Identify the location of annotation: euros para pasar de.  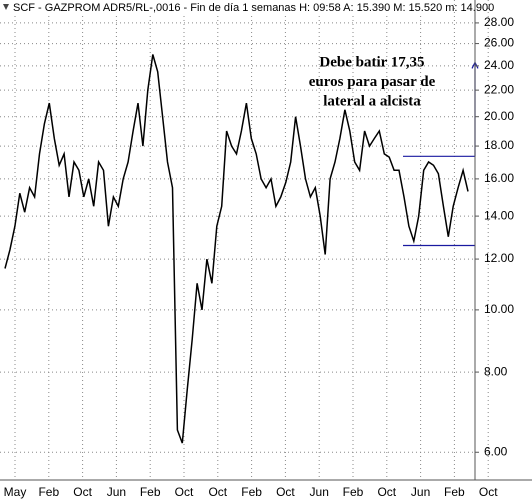
(372, 82).